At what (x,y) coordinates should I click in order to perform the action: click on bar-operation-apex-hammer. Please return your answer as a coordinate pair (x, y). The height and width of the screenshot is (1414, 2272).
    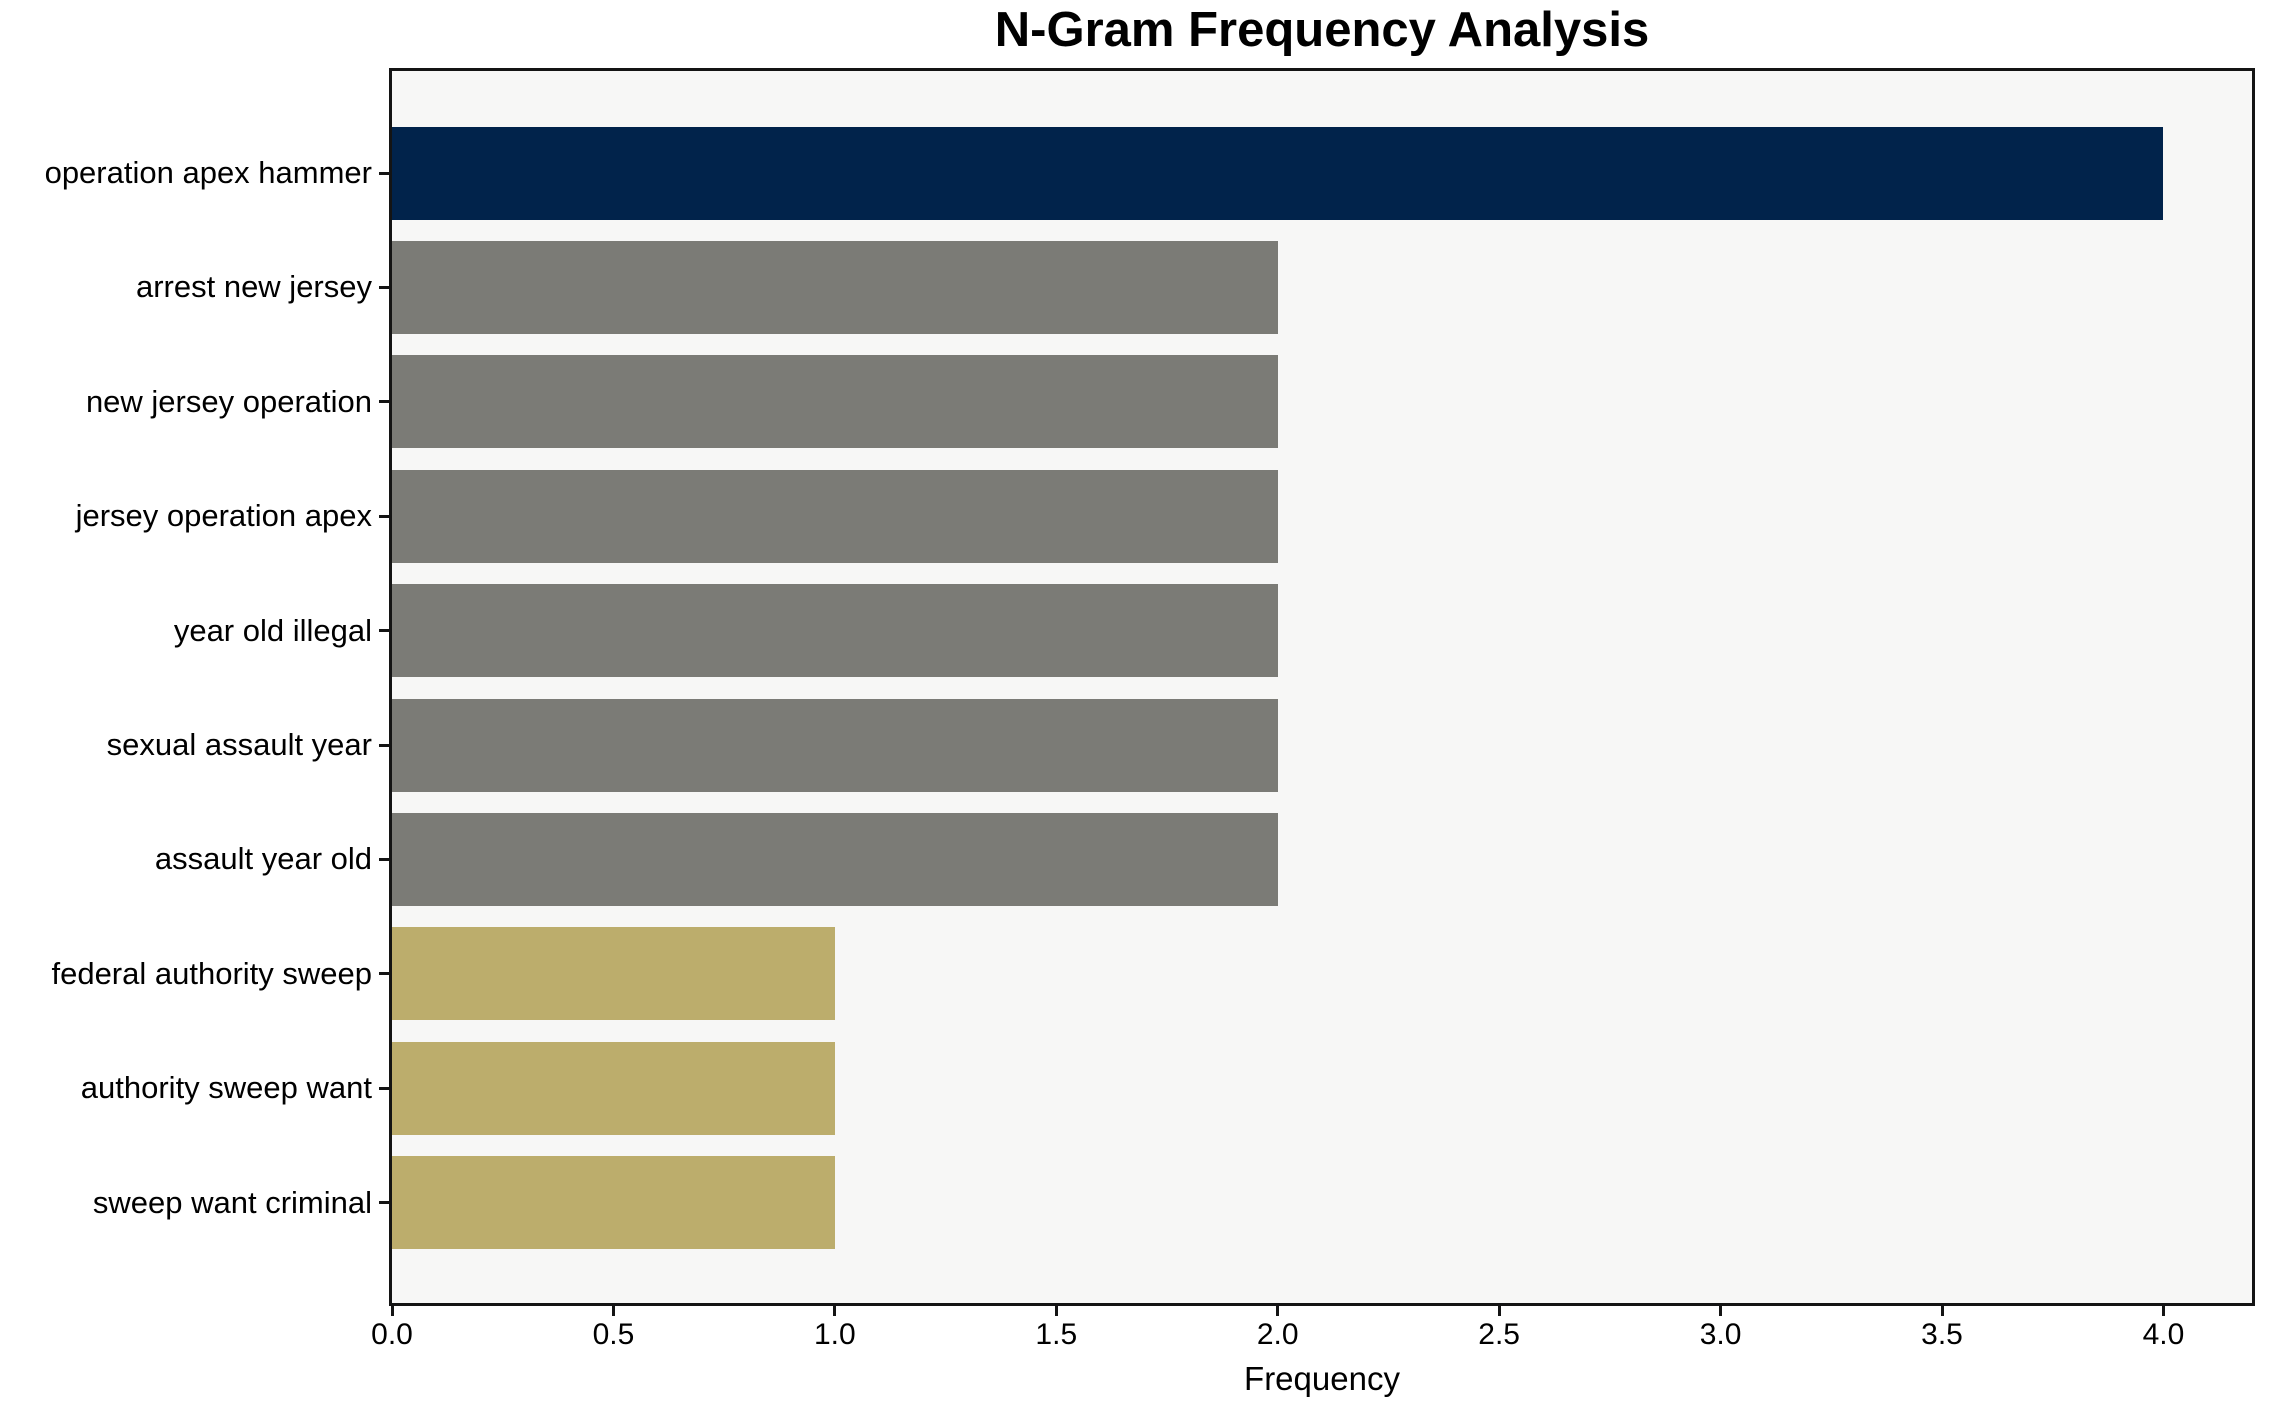
    Looking at the image, I should click on (1277, 173).